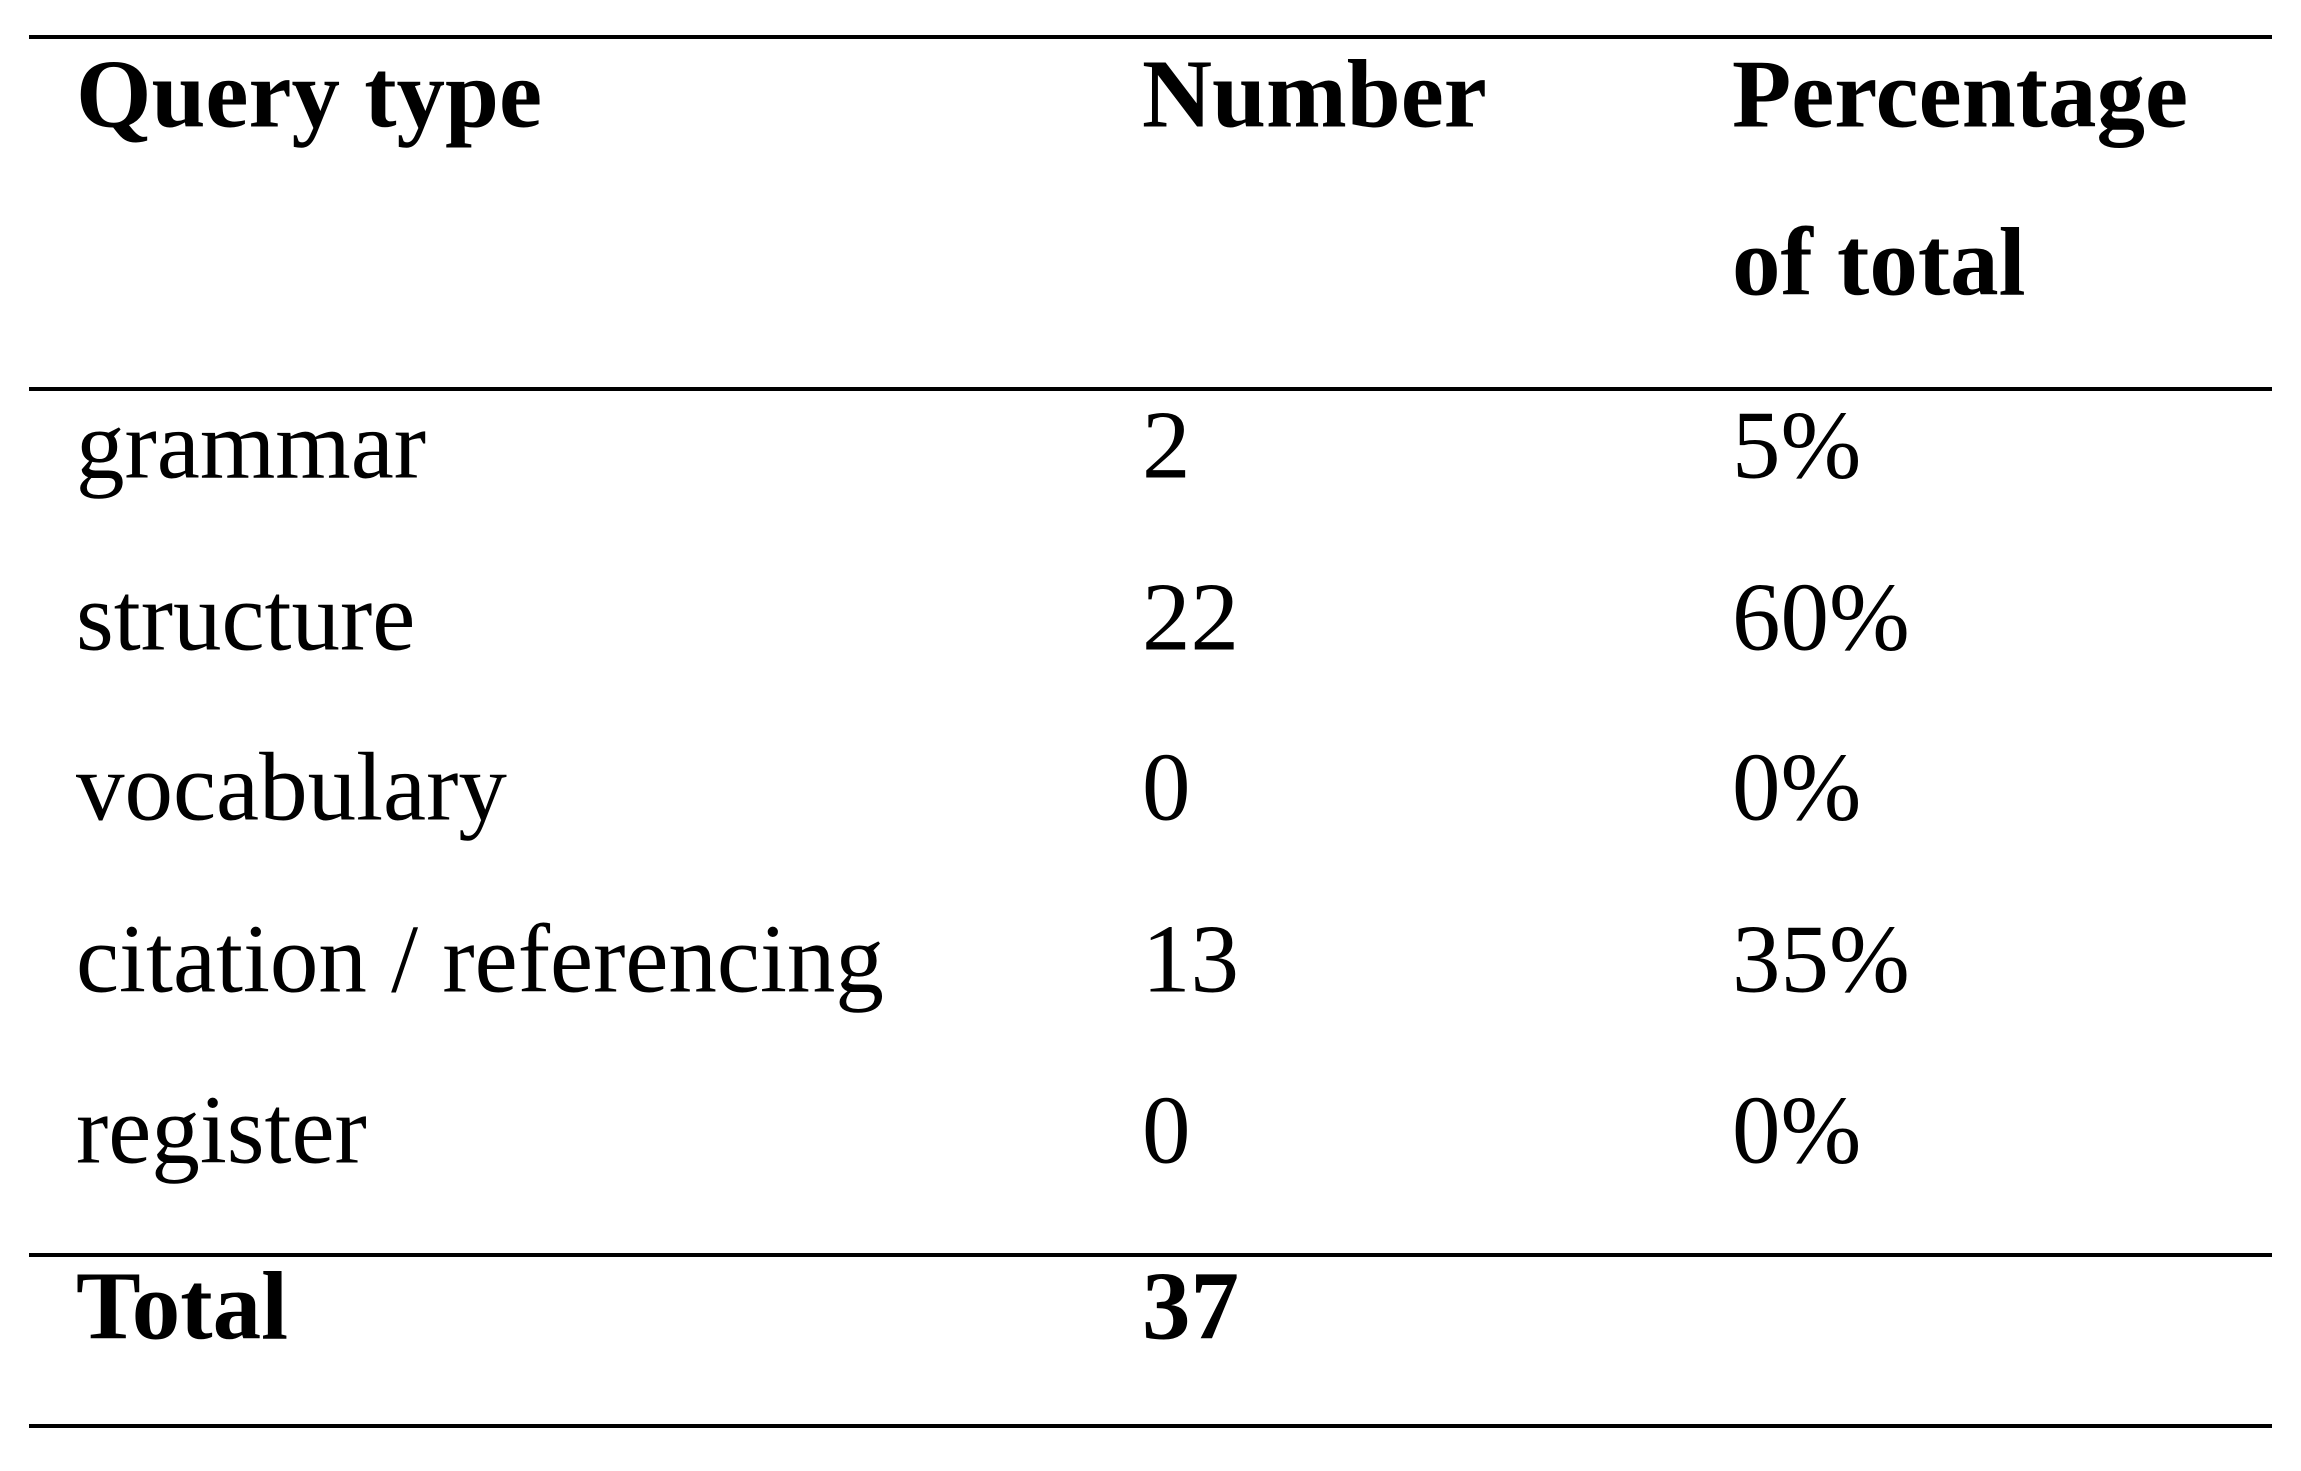 Image resolution: width=2301 pixels, height=1471 pixels. What do you see at coordinates (1879, 261) in the screenshot?
I see `header-cell: of total` at bounding box center [1879, 261].